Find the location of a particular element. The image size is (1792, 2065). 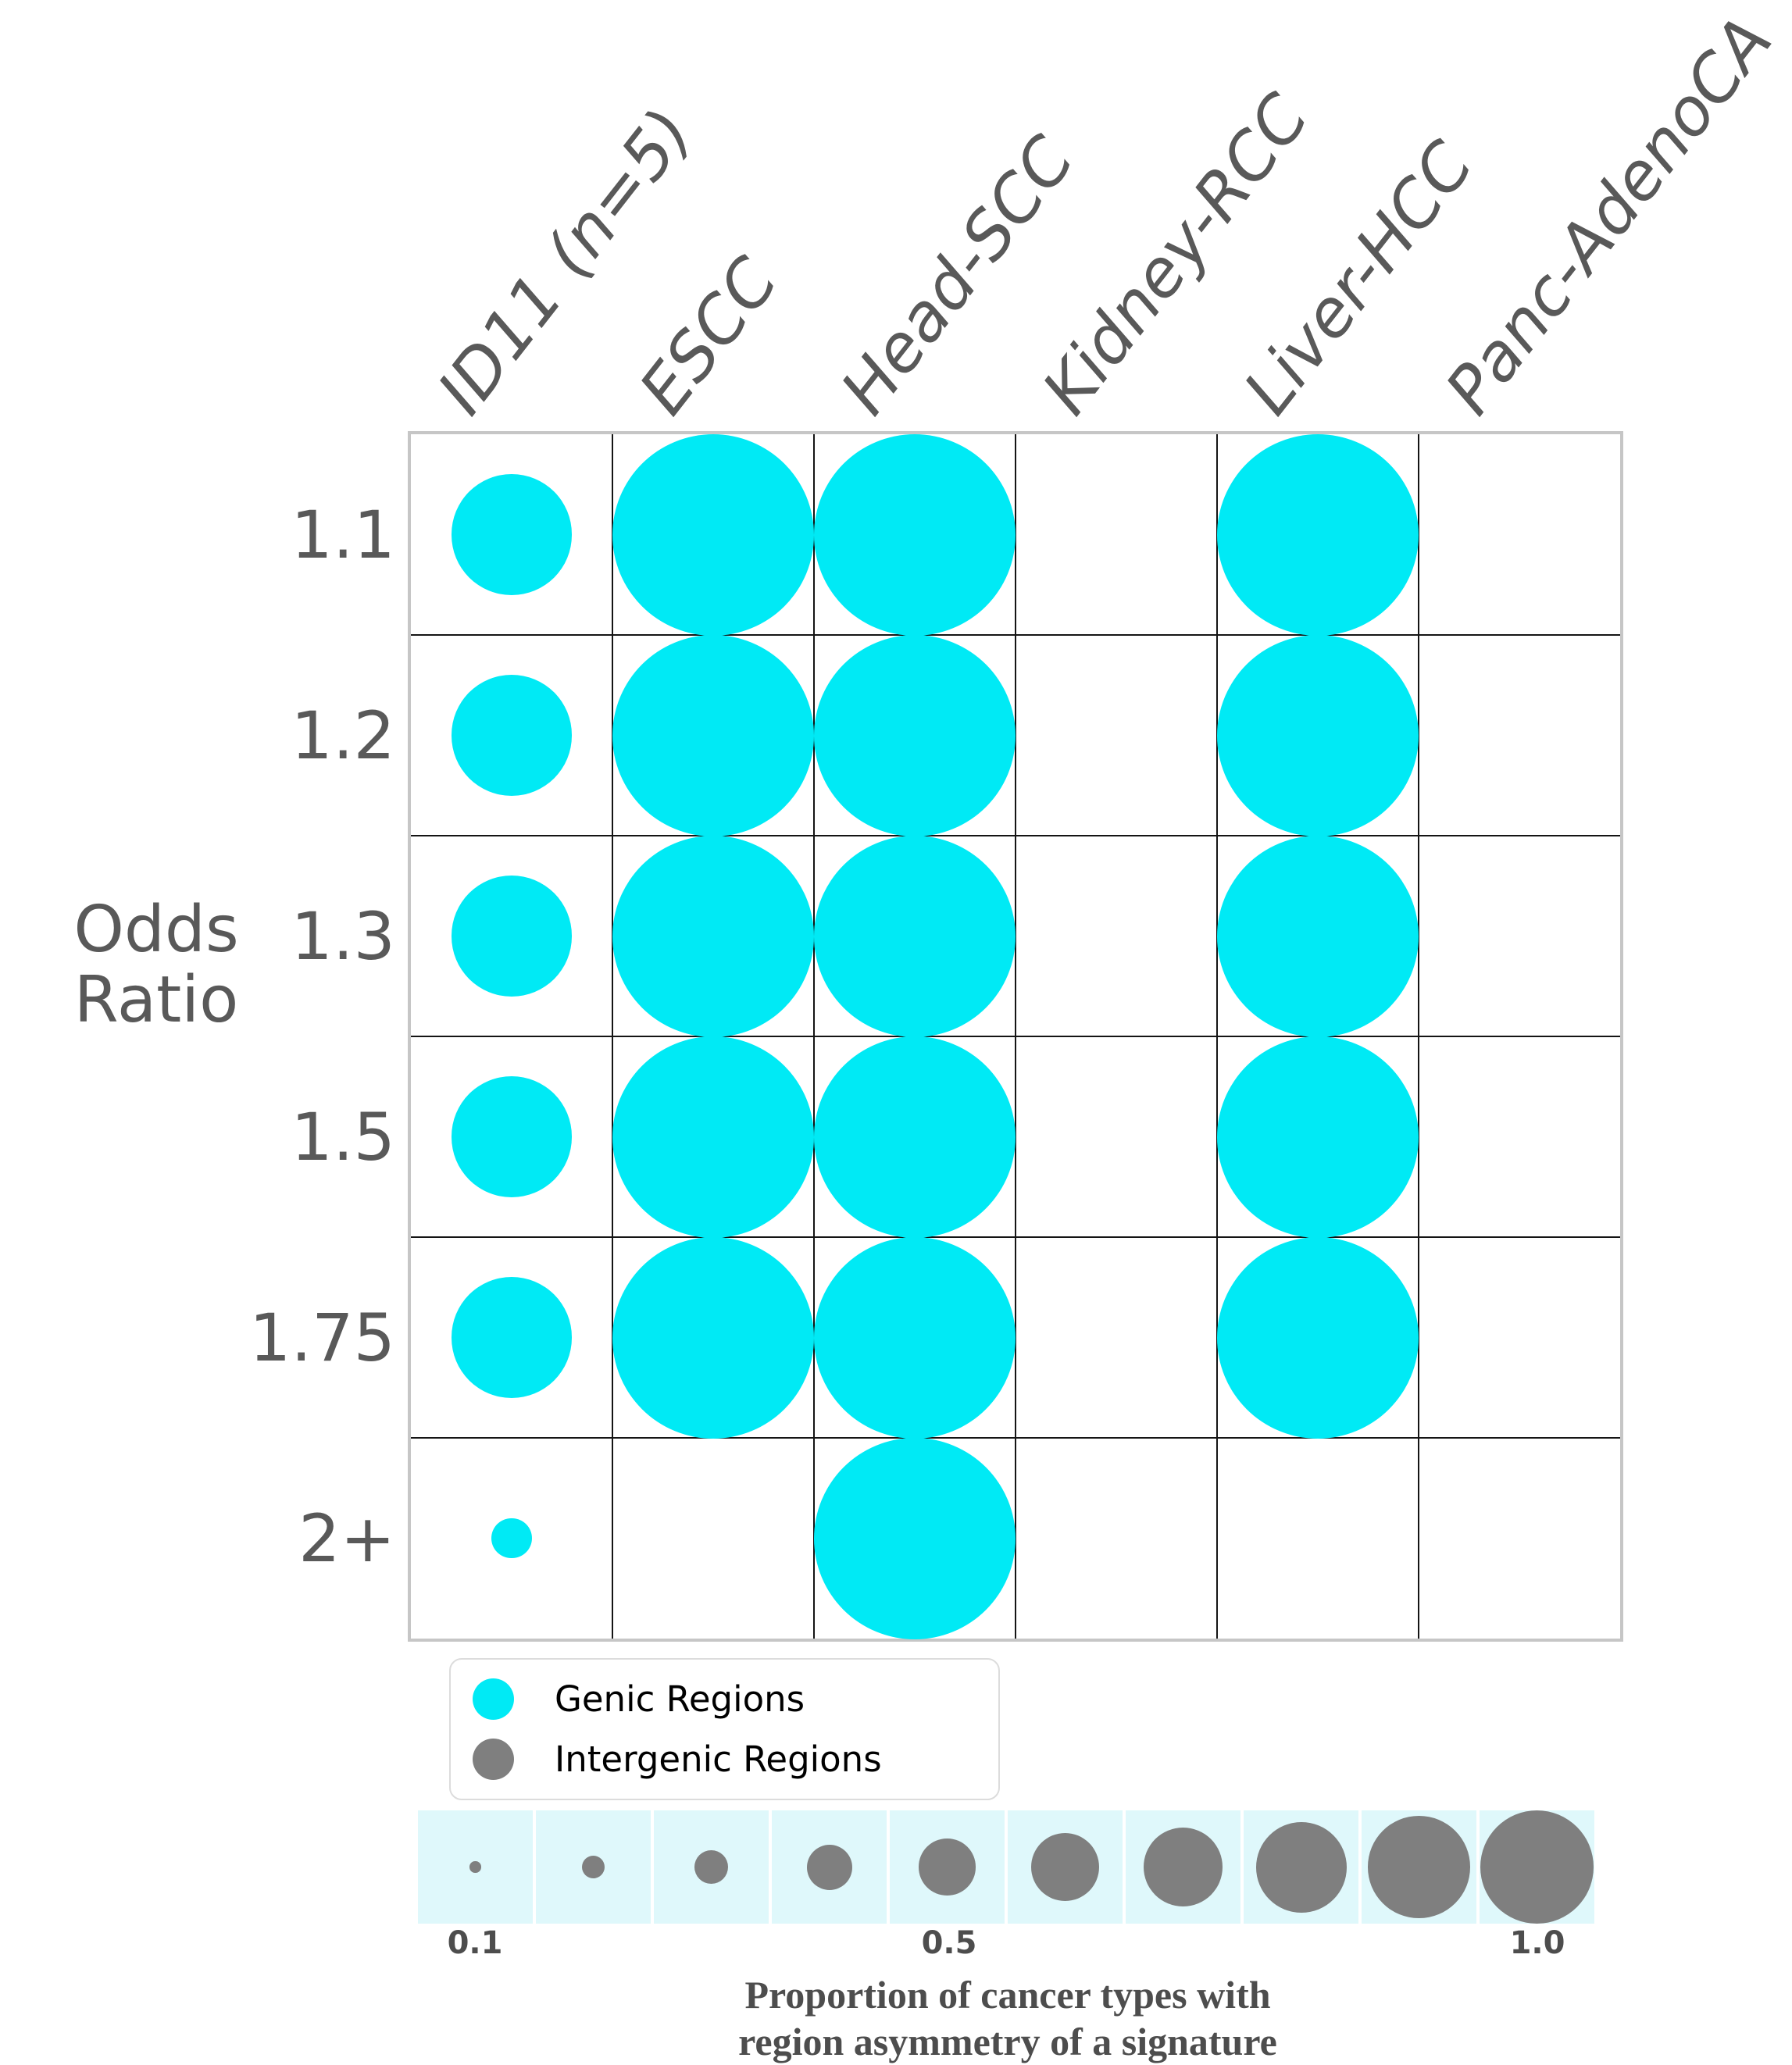

genic-bubble-1.75-Liver-HCC is located at coordinates (1318, 1337).